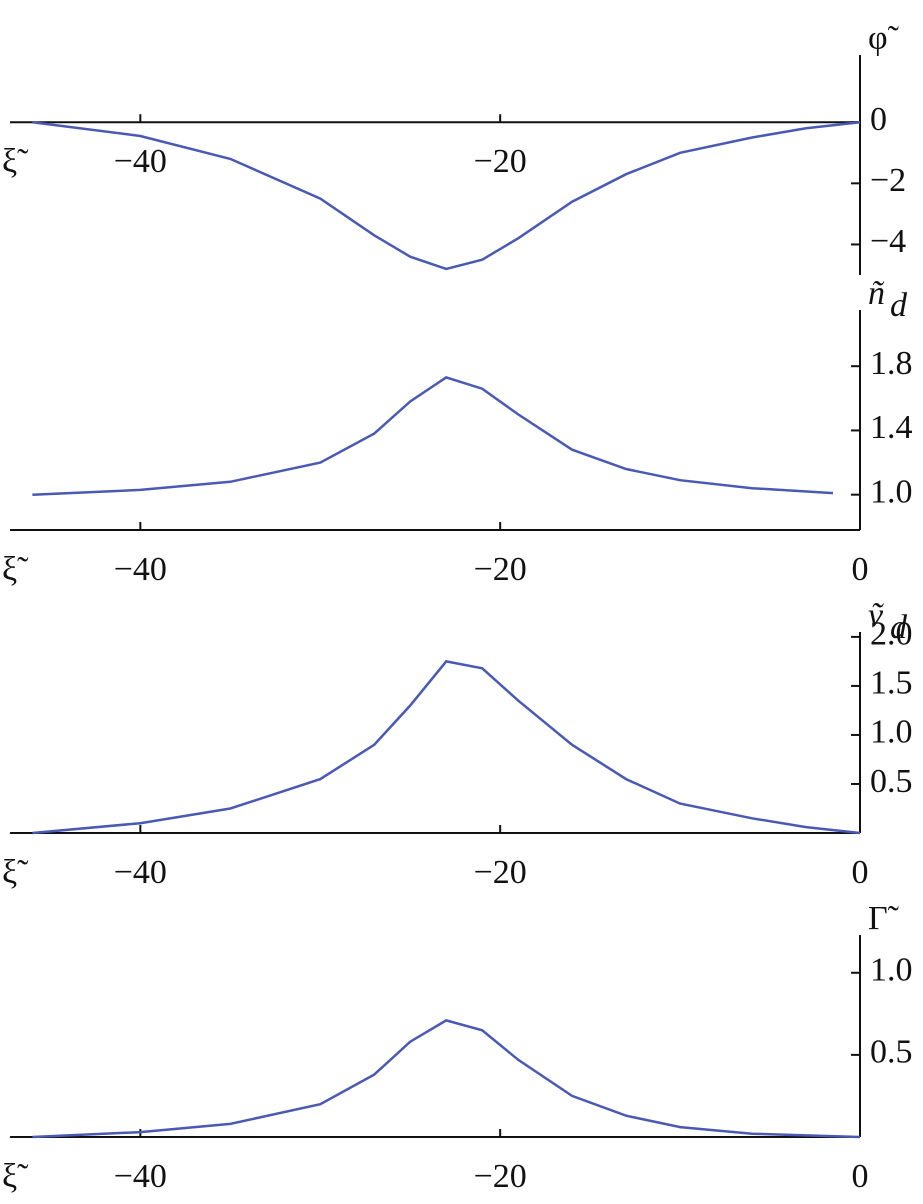 The image size is (923, 1204). Describe the element at coordinates (888, 180) in the screenshot. I see `y-tick-label: −2` at that location.